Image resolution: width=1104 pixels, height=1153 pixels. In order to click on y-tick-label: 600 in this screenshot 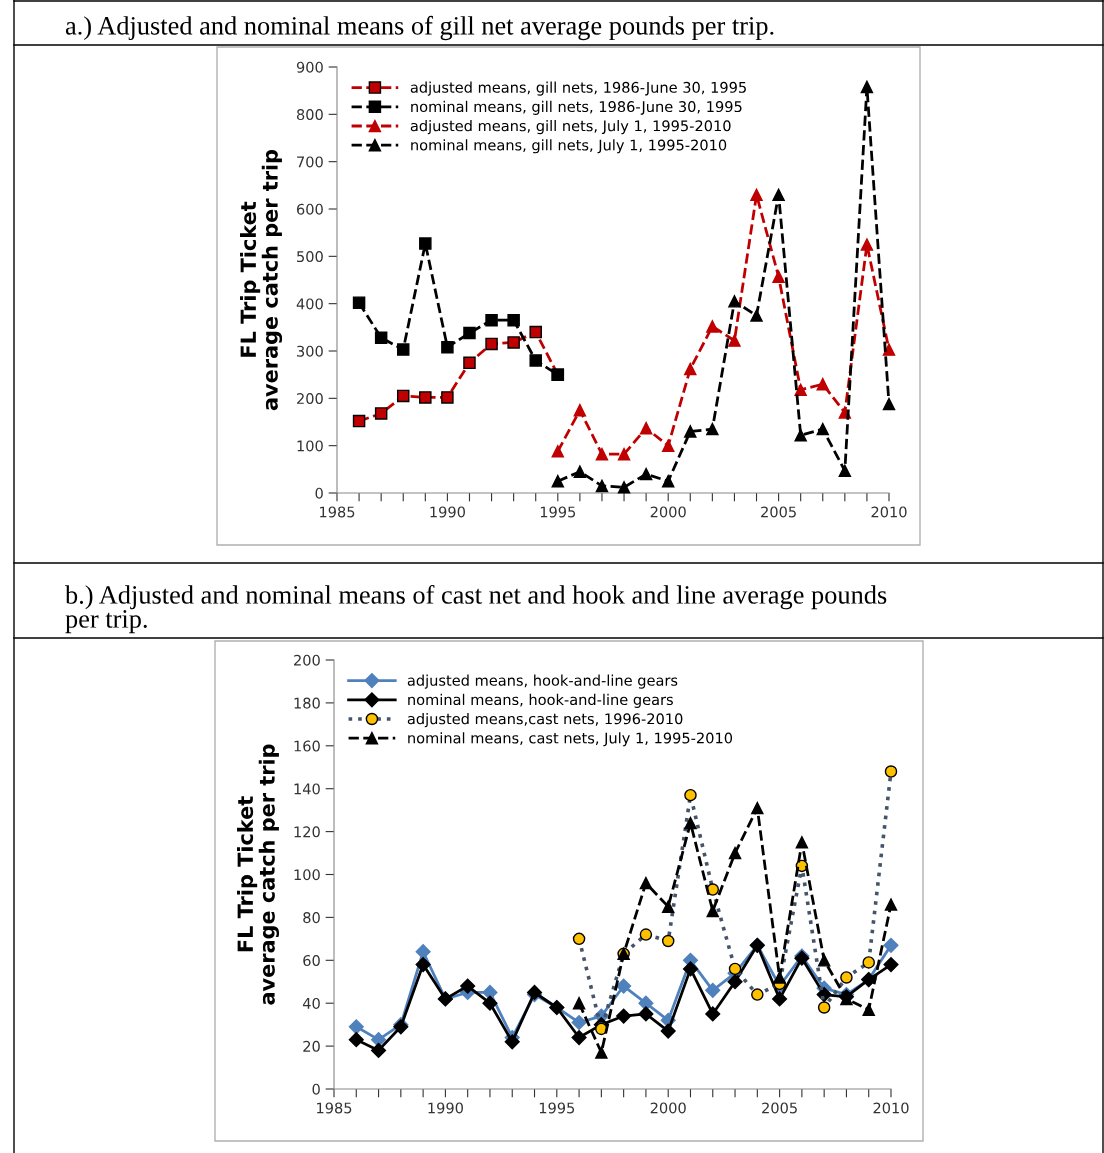, I will do `click(309, 209)`.